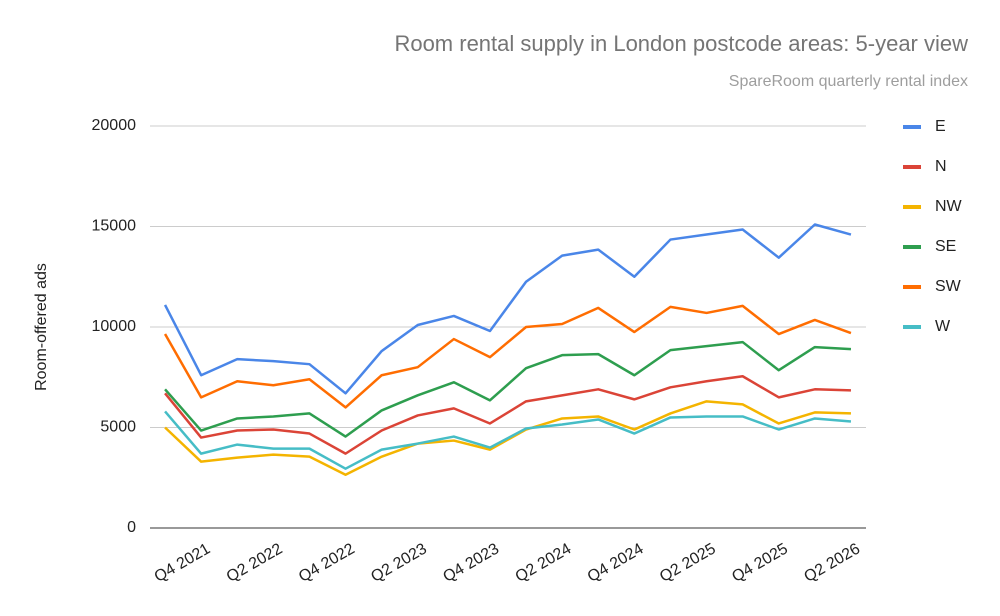  I want to click on y-tick-label: 5000, so click(118, 427).